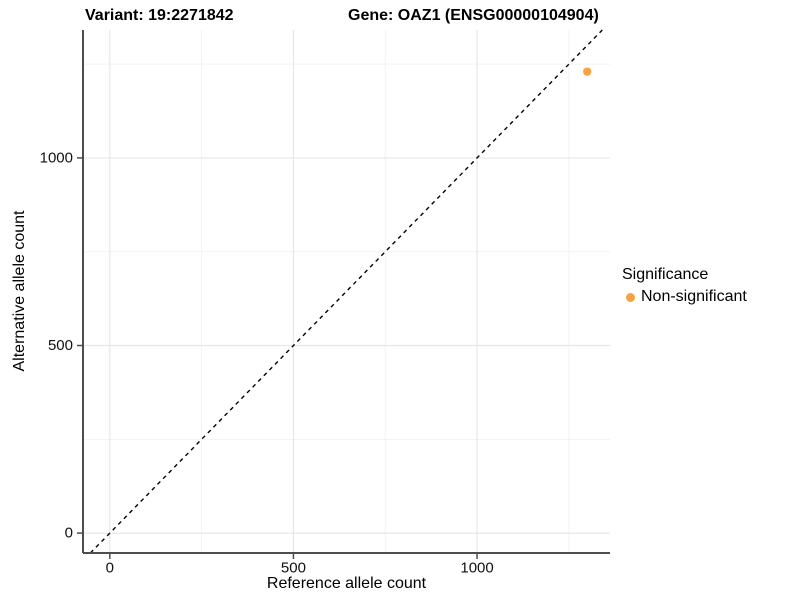 Image resolution: width=800 pixels, height=600 pixels. Describe the element at coordinates (473, 15) in the screenshot. I see `plot-title-gene: Gene: OAZ1 (ENSG00000104904)` at that location.